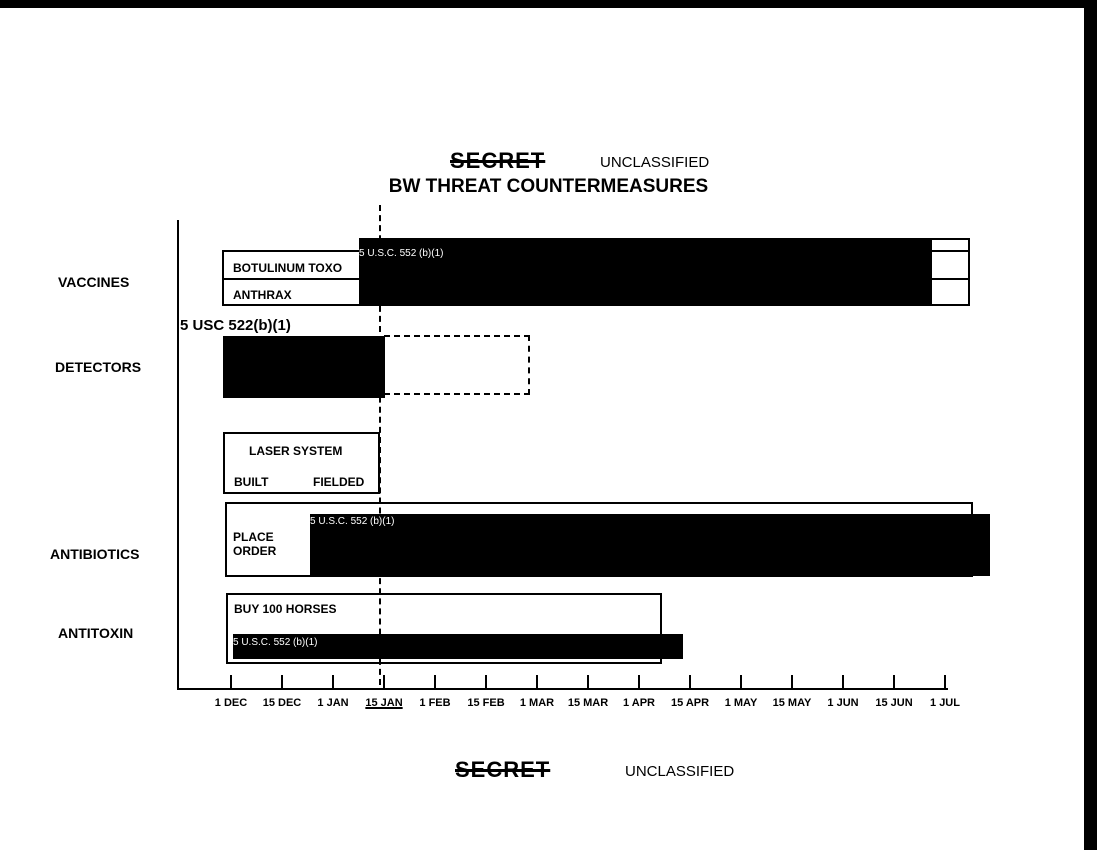 Image resolution: width=1097 pixels, height=850 pixels. Describe the element at coordinates (1090, 425) in the screenshot. I see `scan-border-right` at that location.